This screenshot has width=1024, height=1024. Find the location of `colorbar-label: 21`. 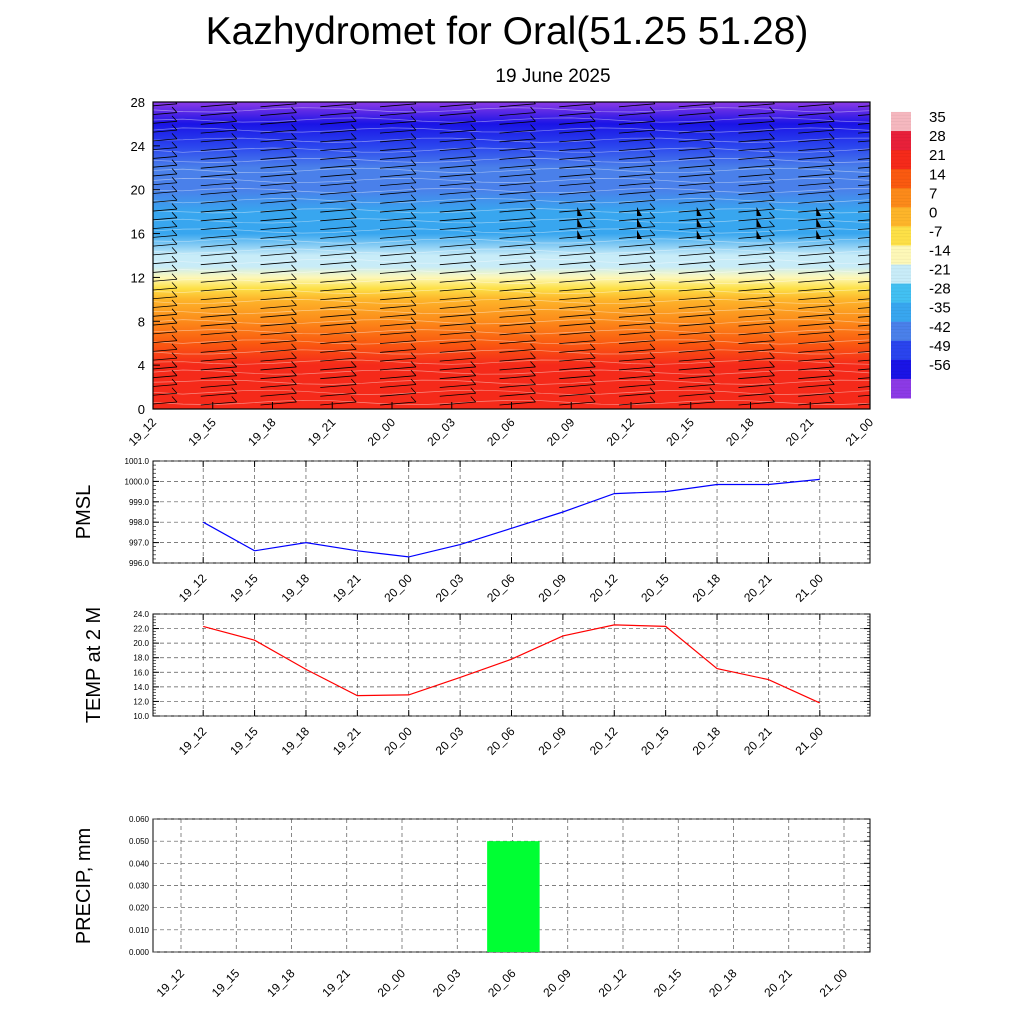

colorbar-label: 21 is located at coordinates (937, 155).